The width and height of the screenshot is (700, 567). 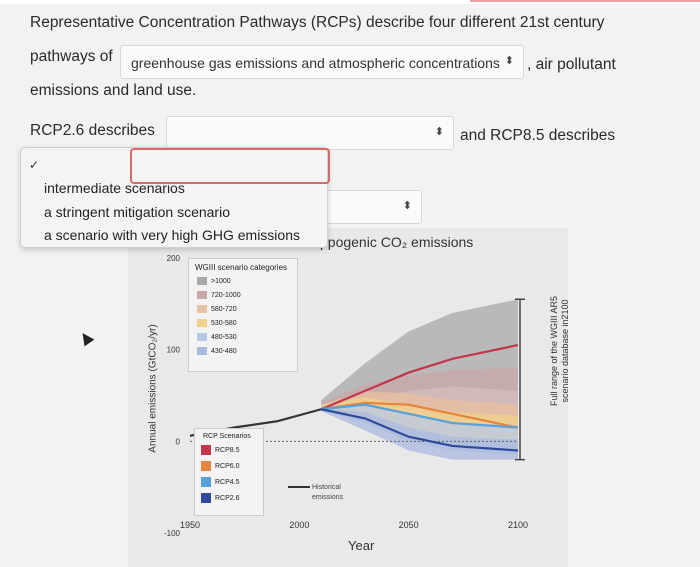 What do you see at coordinates (114, 188) in the screenshot?
I see `dropdown-option-intermediate: intermediate scenarios` at bounding box center [114, 188].